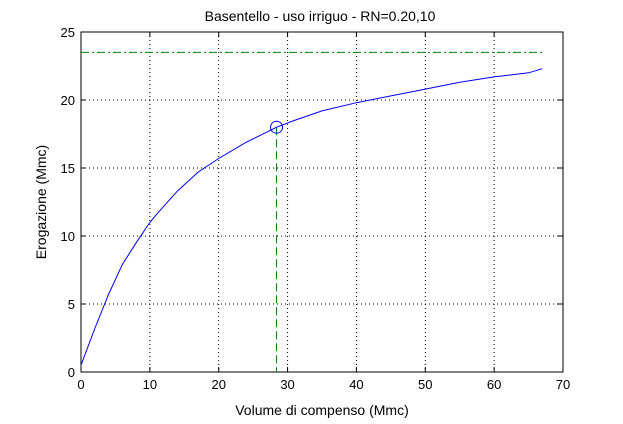  I want to click on x-tick-label: 60, so click(494, 384).